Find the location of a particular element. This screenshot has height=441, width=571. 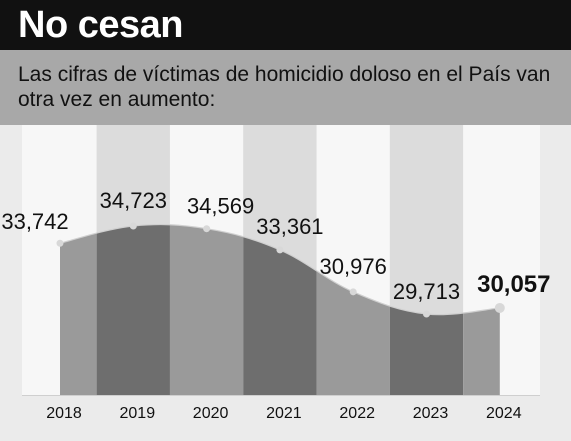

x-tick-label: 2021 is located at coordinates (284, 413).